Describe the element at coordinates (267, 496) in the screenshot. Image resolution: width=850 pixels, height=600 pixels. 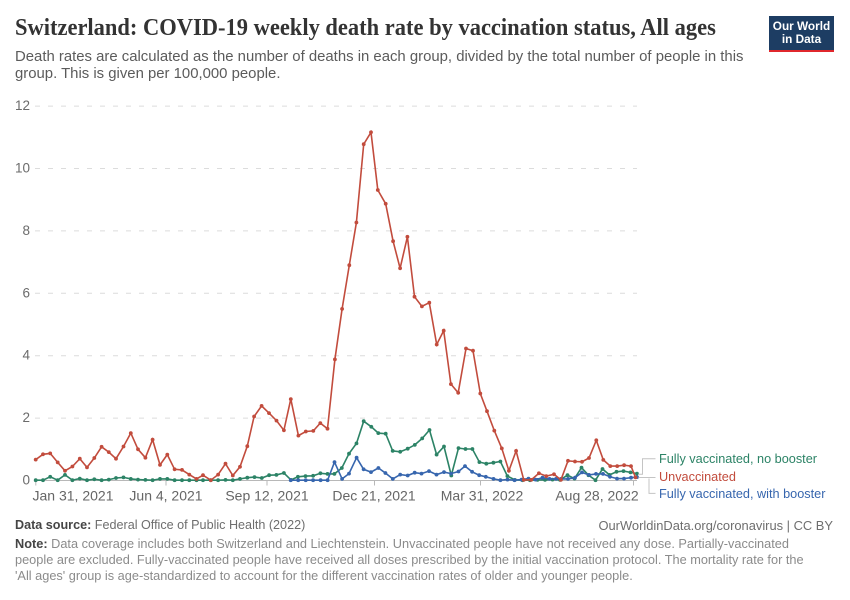
I see `svg-text: Sep 12, 2021` at that location.